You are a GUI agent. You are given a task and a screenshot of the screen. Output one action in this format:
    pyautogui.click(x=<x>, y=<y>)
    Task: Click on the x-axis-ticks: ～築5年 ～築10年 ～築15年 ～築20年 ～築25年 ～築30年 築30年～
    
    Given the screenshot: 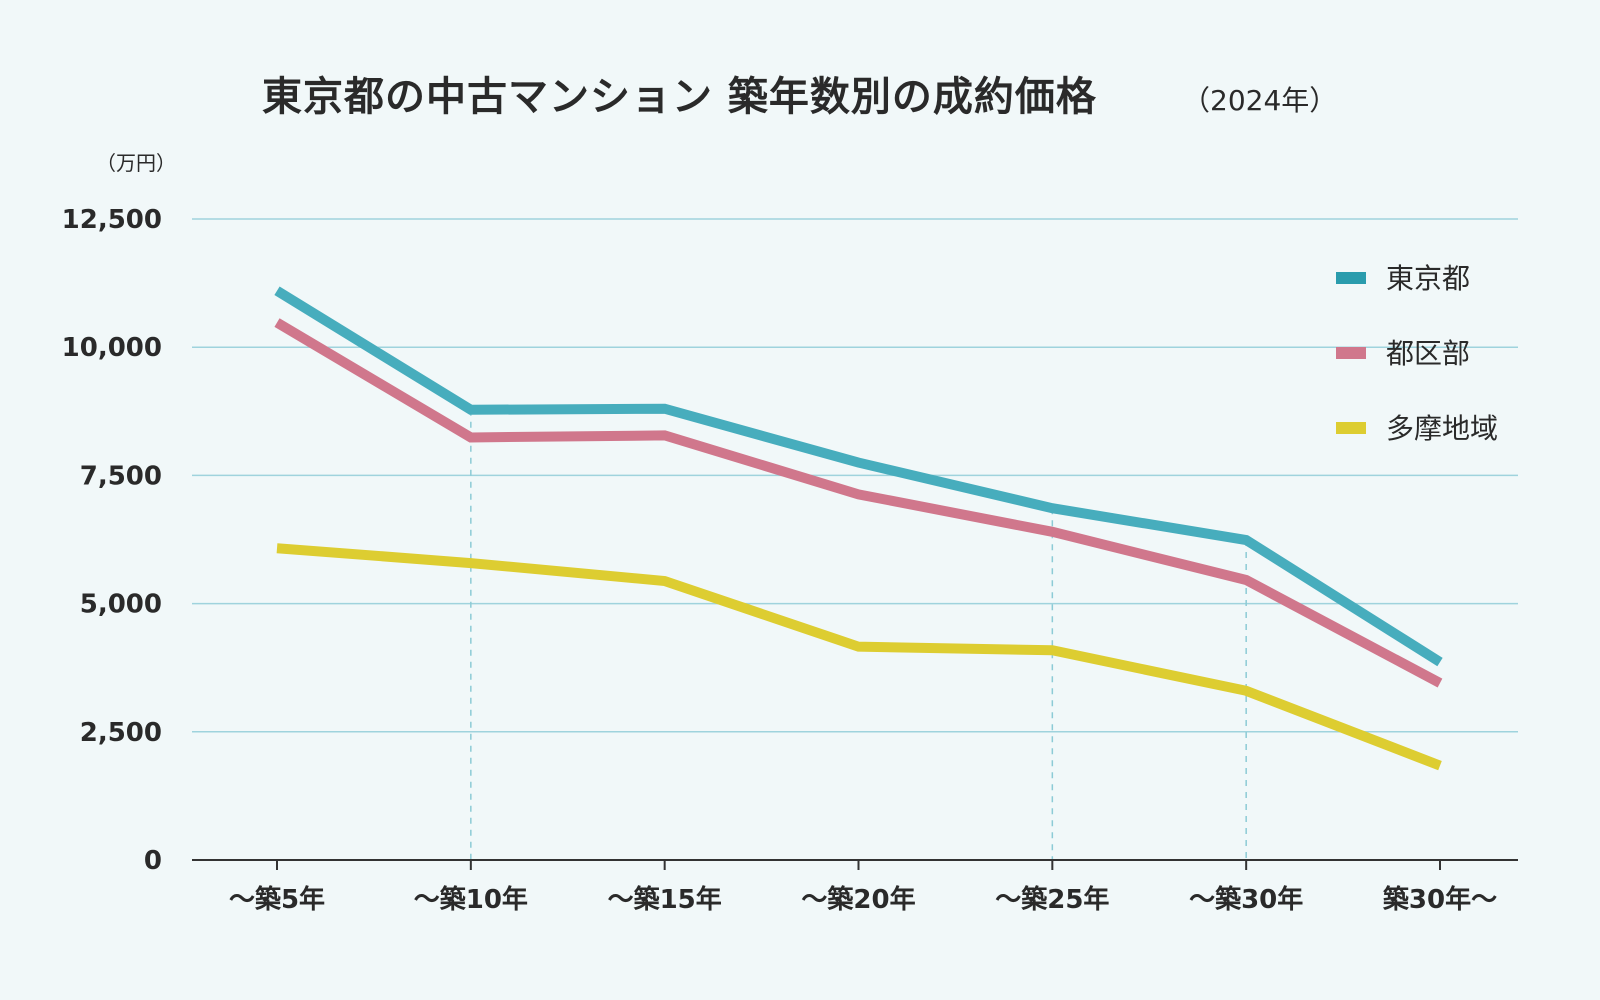 What is the action you would take?
    pyautogui.click(x=863, y=899)
    